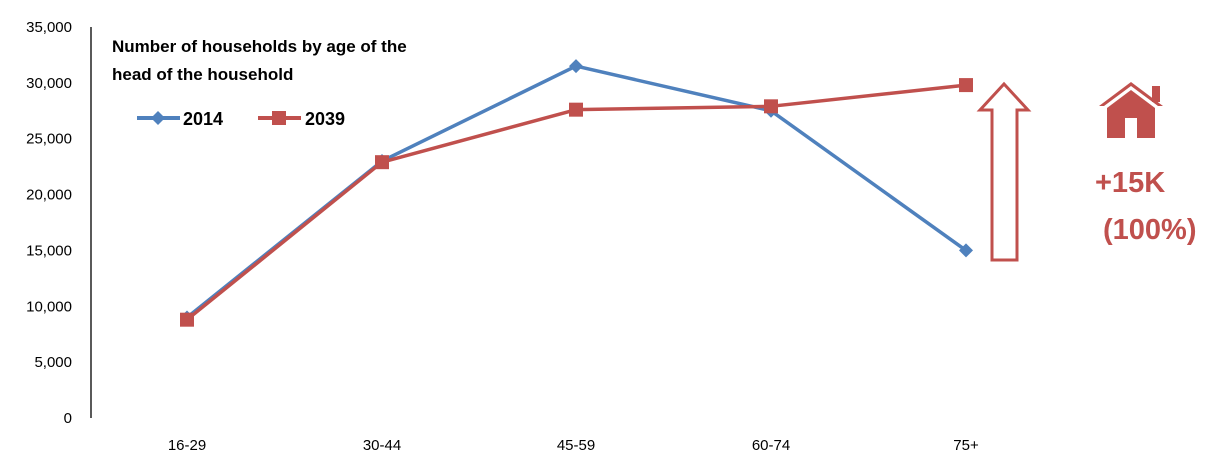  I want to click on change-text: +15K, so click(1130, 183).